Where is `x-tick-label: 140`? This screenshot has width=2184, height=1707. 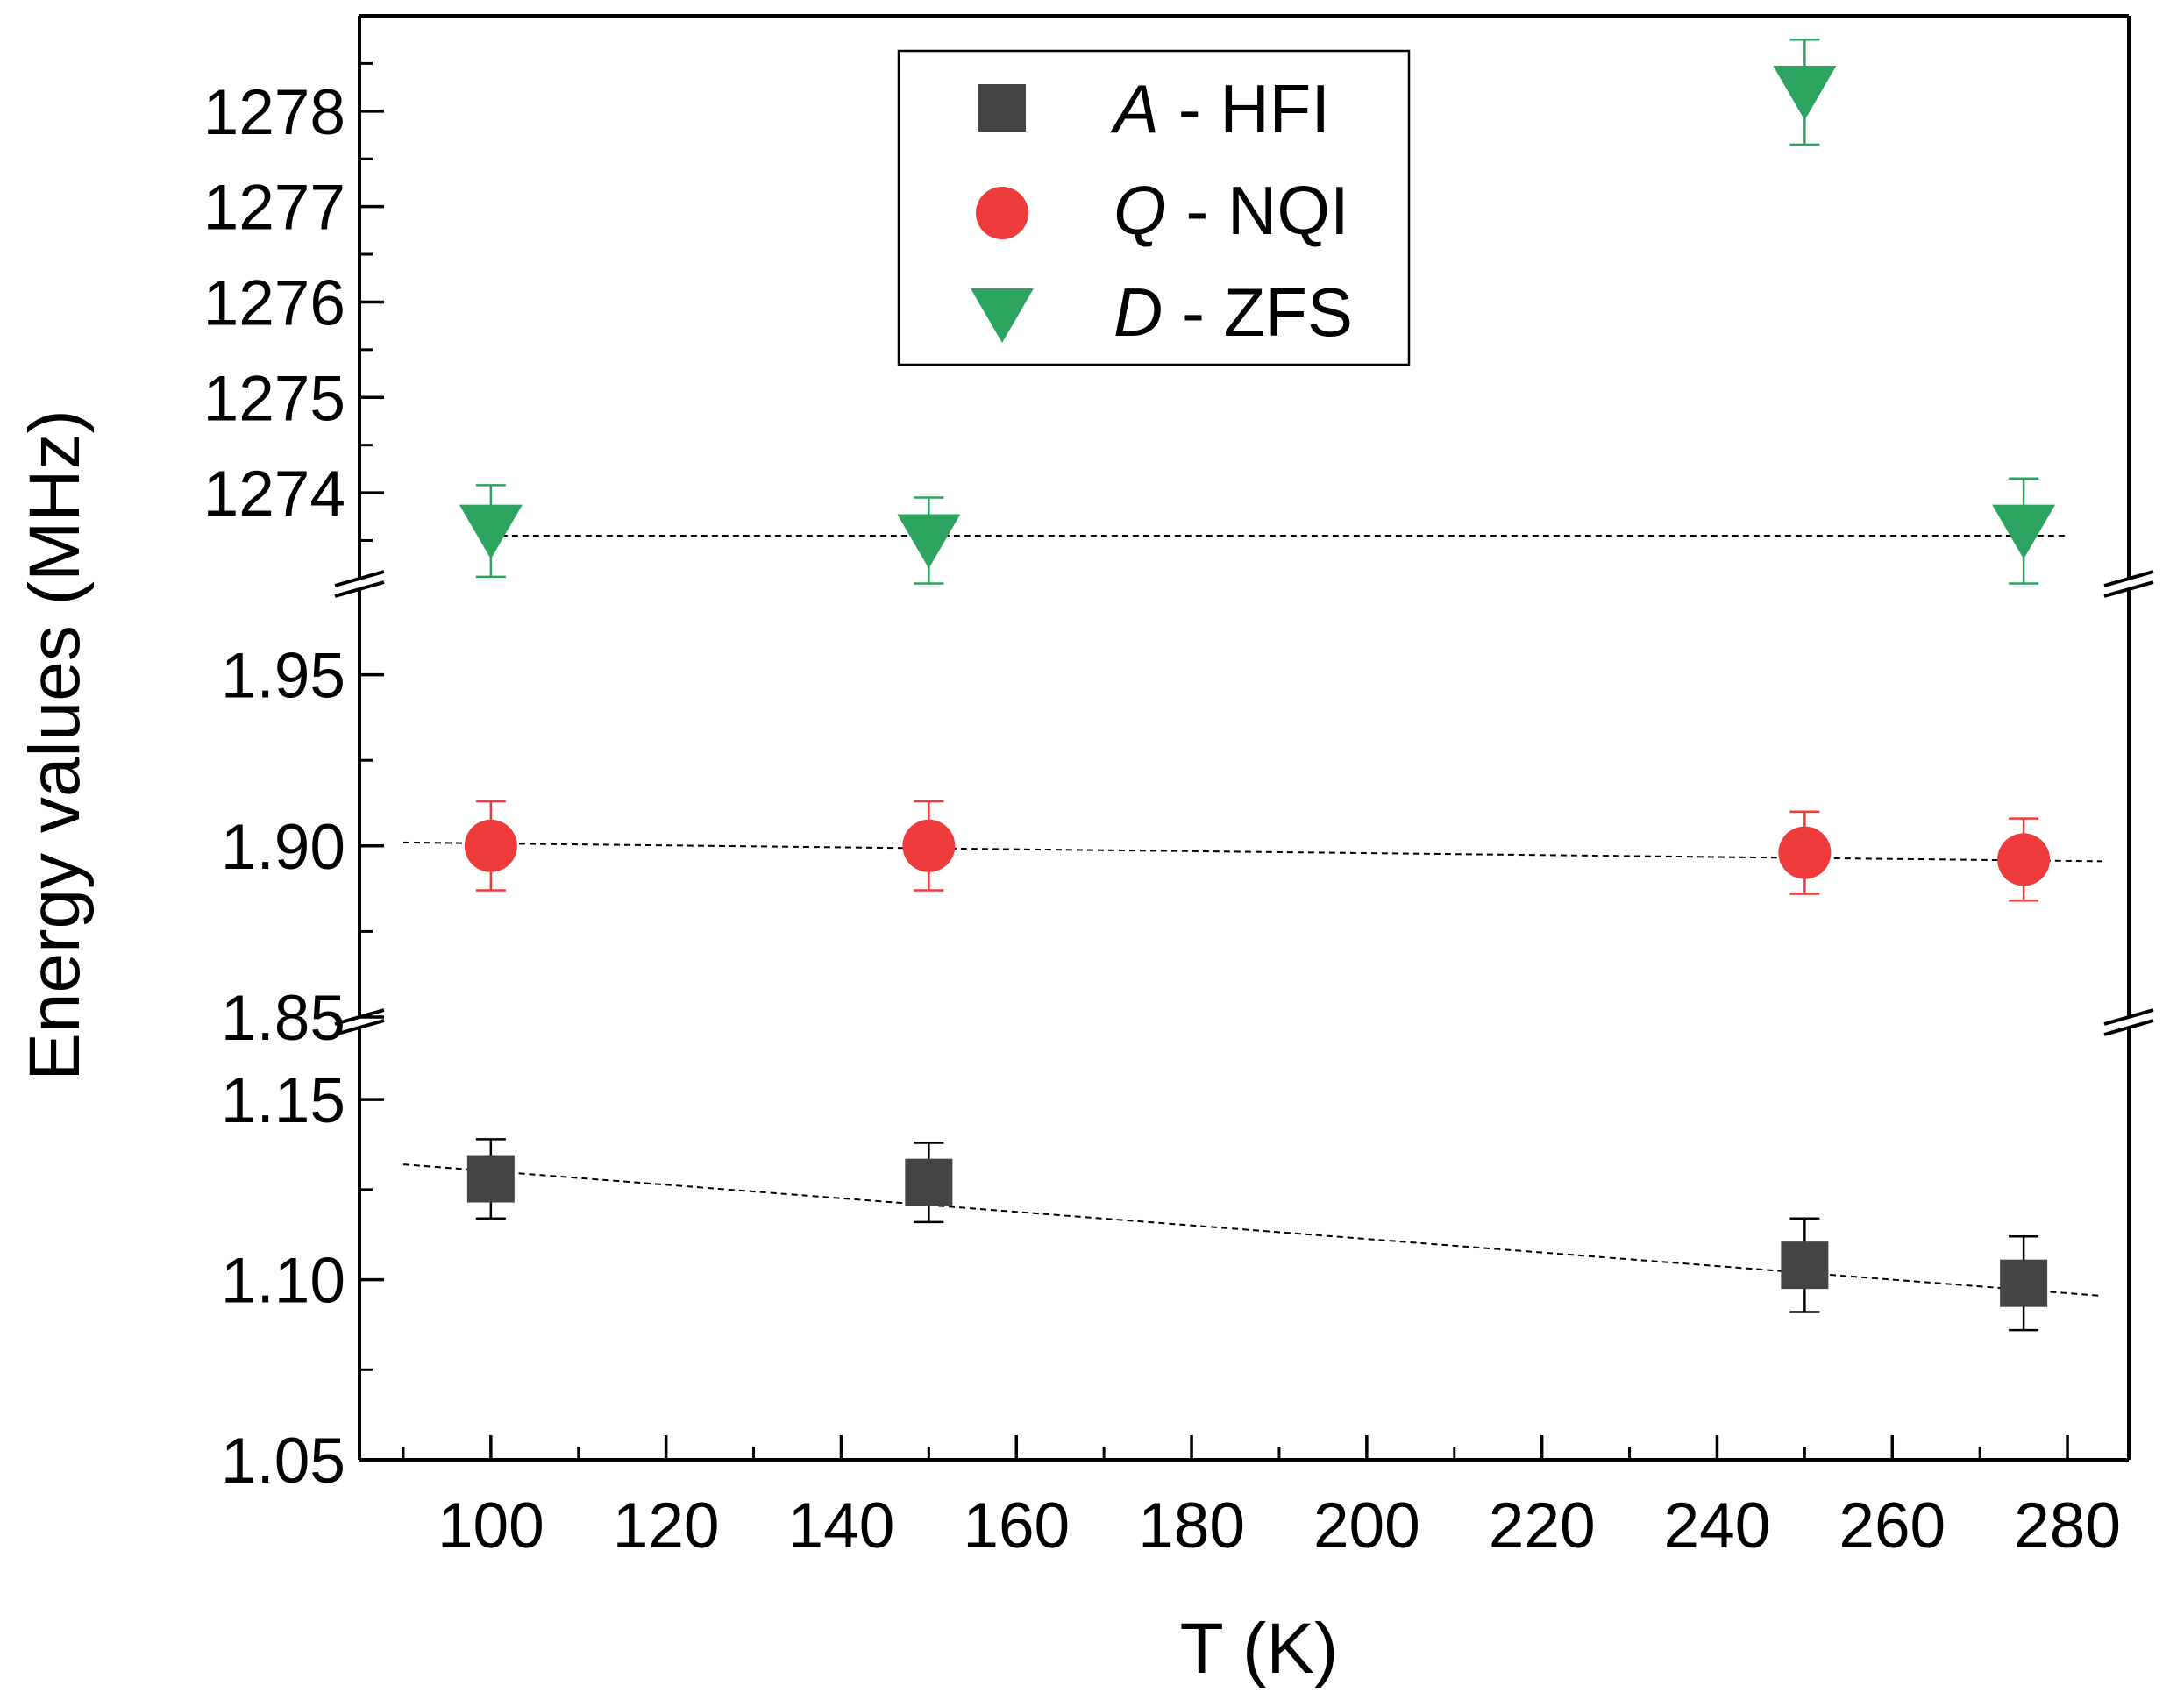 x-tick-label: 140 is located at coordinates (841, 1525).